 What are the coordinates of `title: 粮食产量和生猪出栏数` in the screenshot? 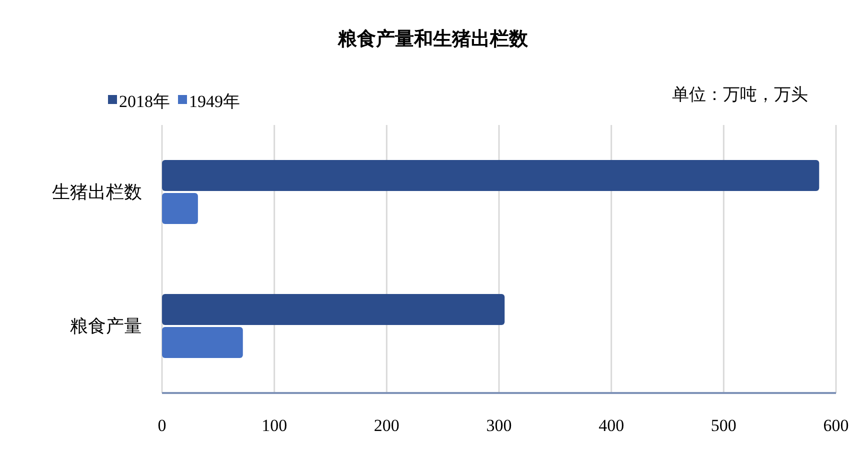 It's located at (433, 39).